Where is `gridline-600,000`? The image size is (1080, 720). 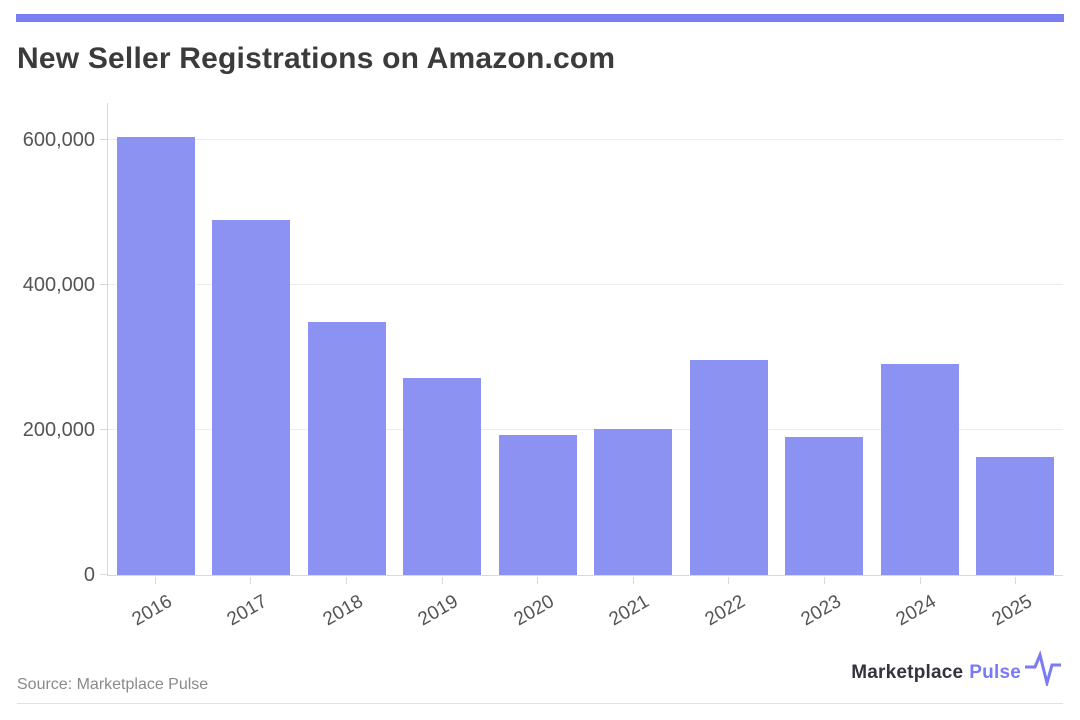
gridline-600,000 is located at coordinates (585, 139).